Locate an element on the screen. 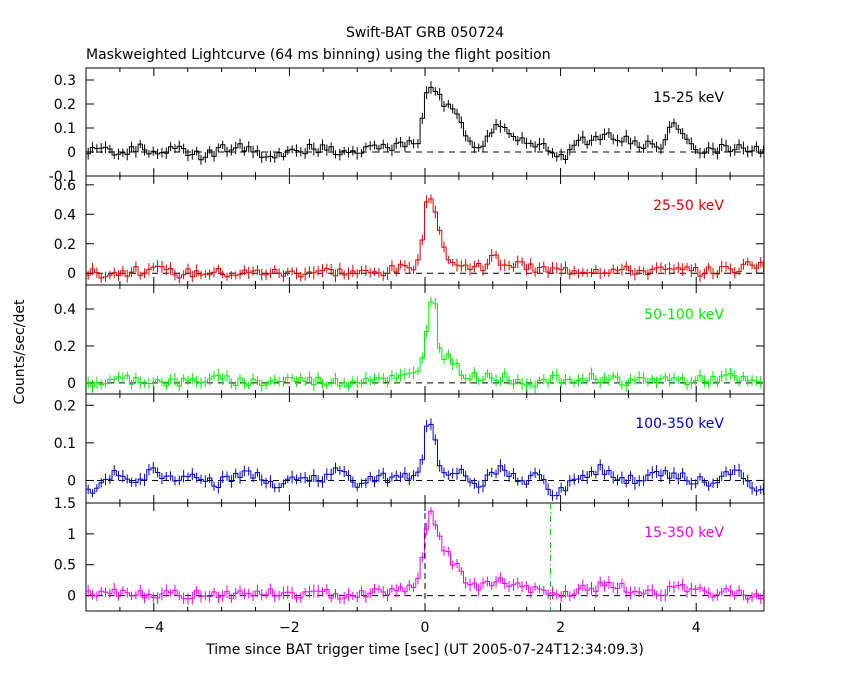 The width and height of the screenshot is (850, 680). band-label: 100-350 keV is located at coordinates (679, 424).